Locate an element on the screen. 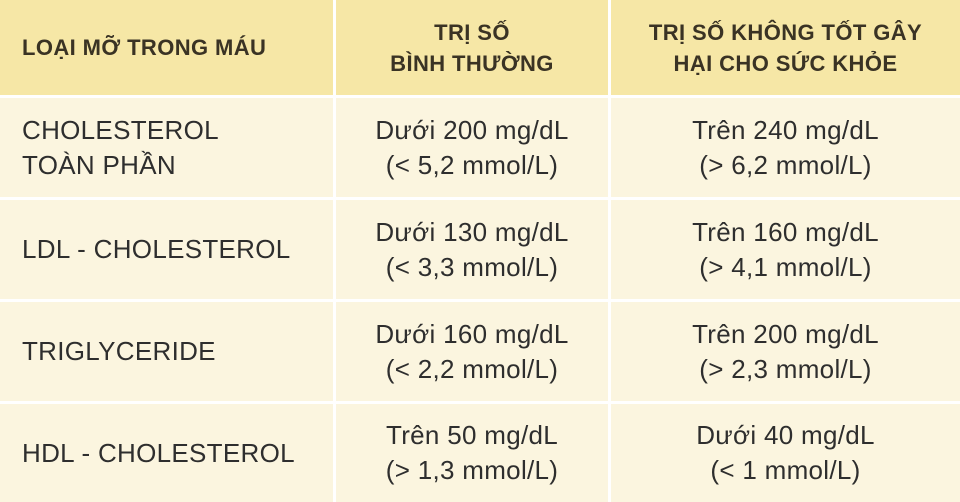 This screenshot has width=960, height=502. header-cell-harmful-value: TRỊ SỐ KHÔNG TỐT GÂY HẠI CHO SỨC KHỎE is located at coordinates (785, 47).